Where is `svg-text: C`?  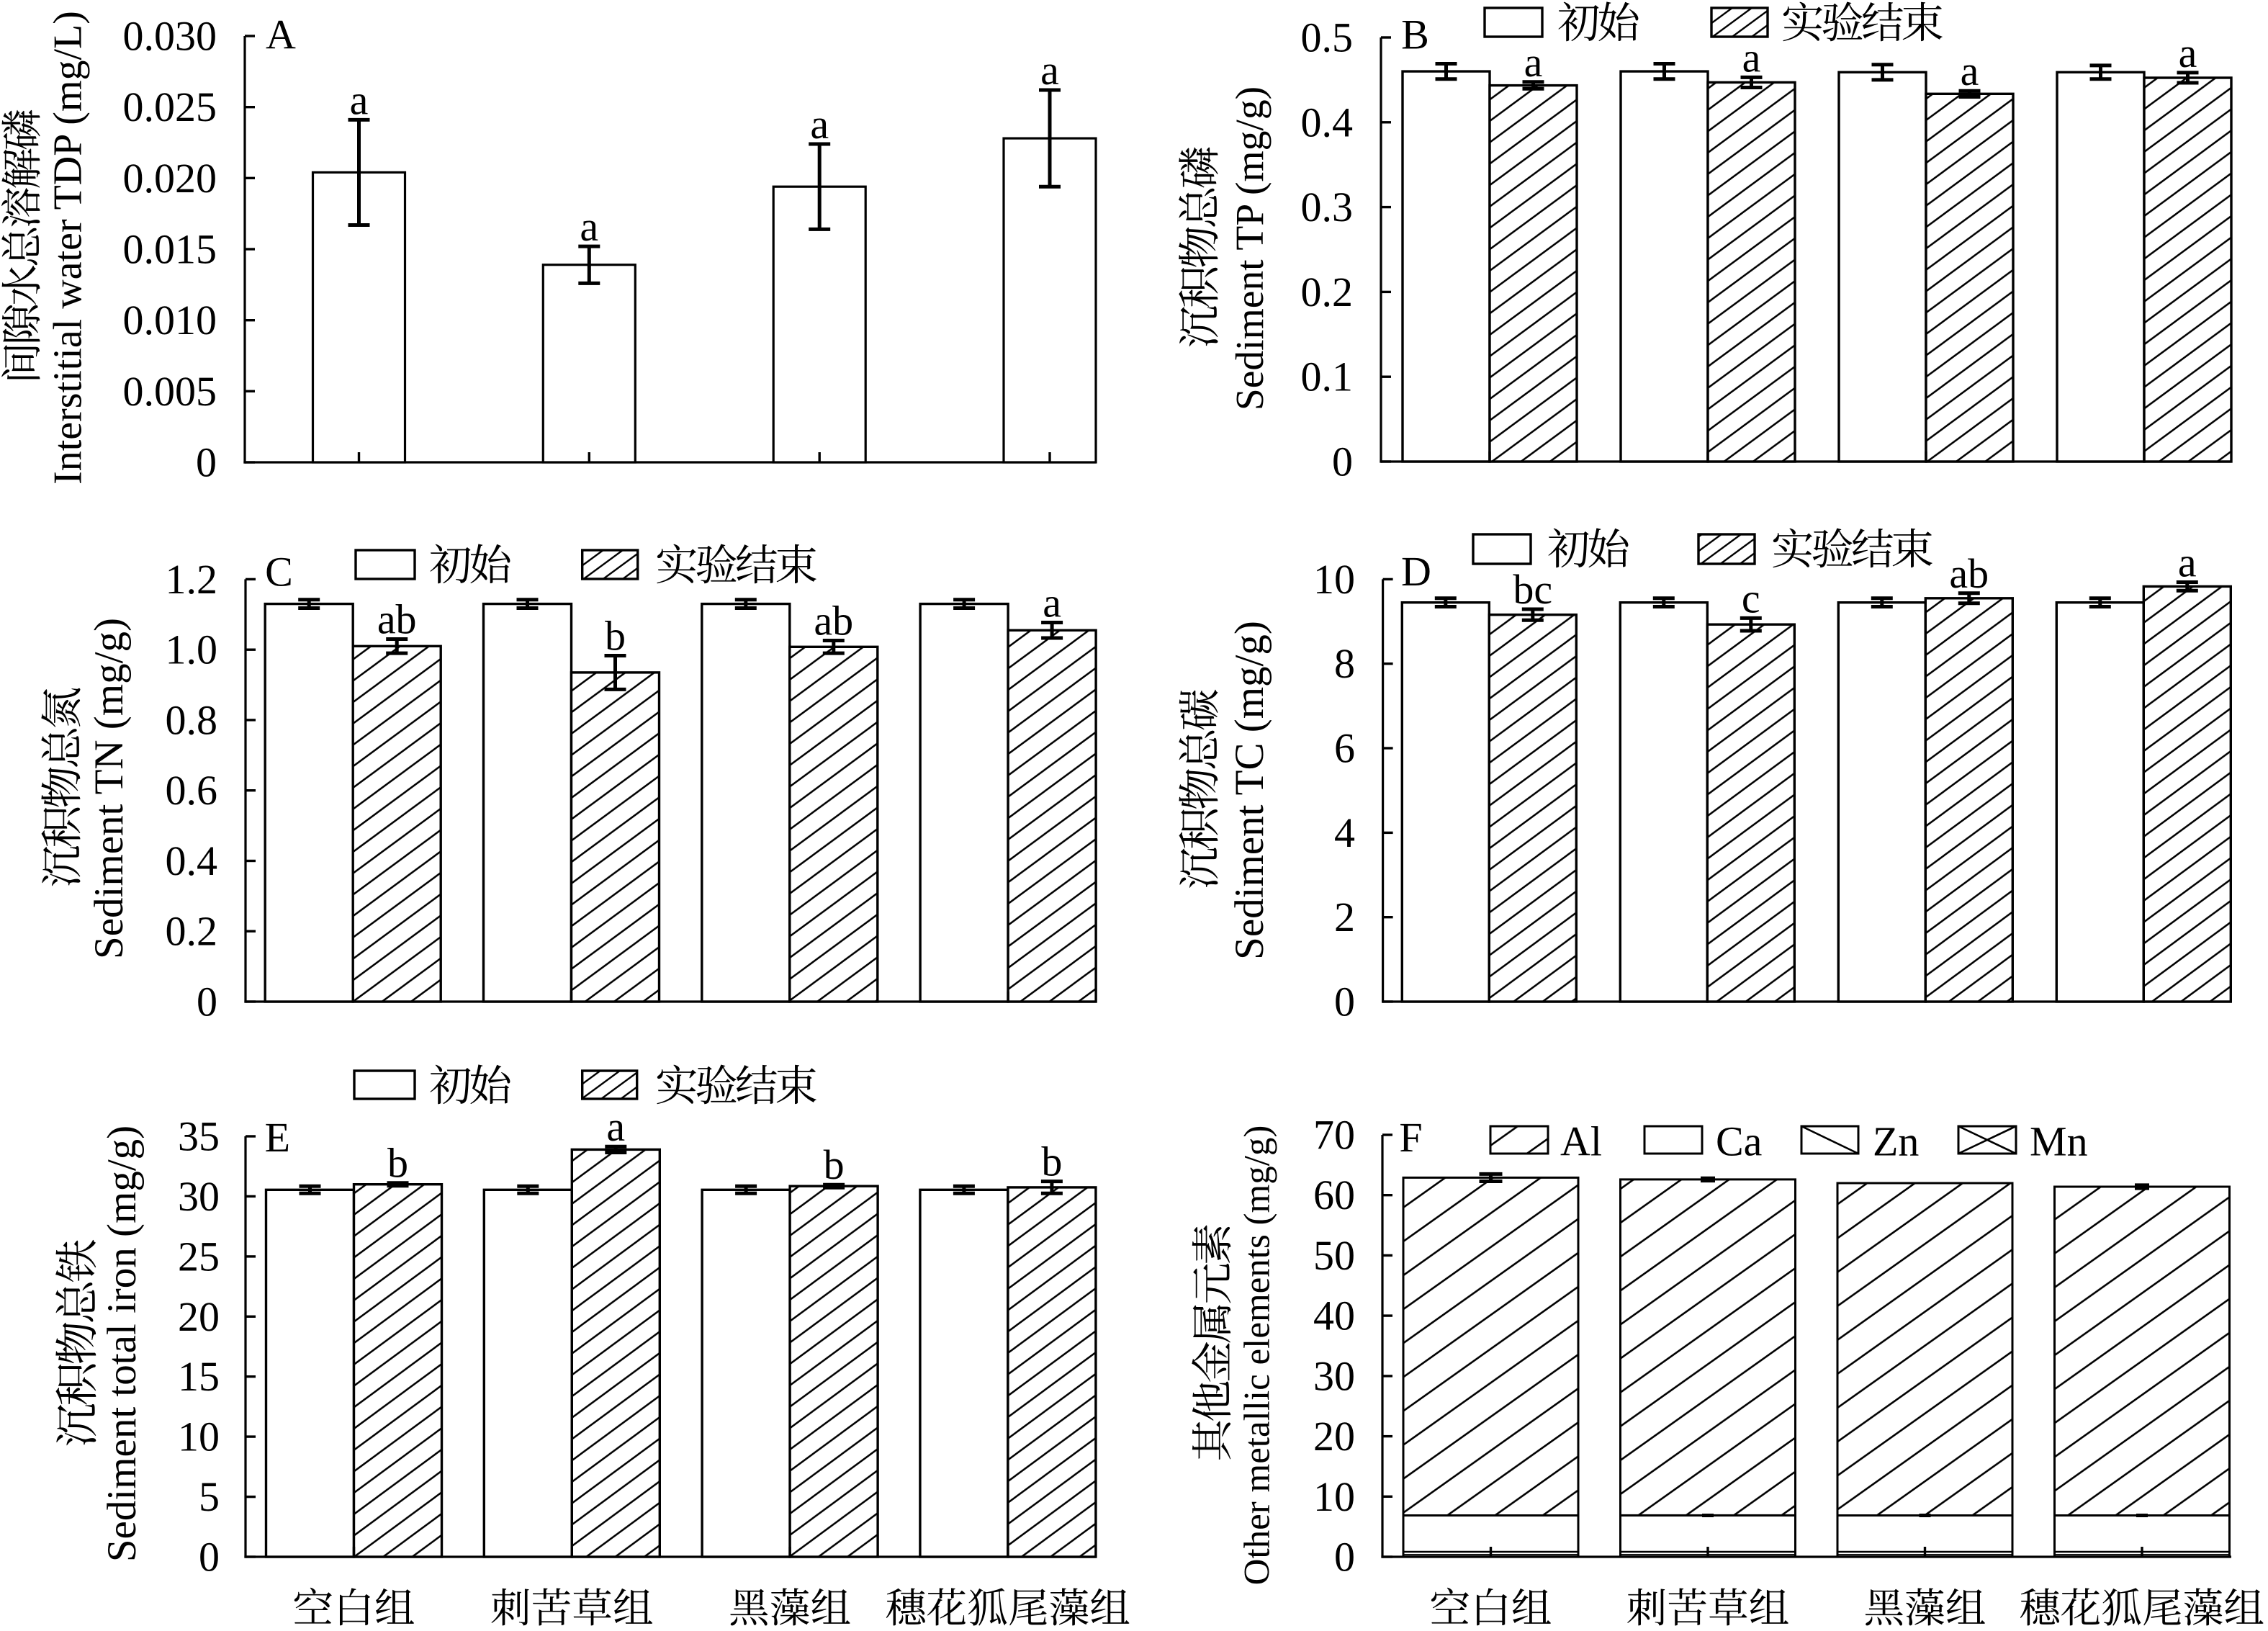 svg-text: C is located at coordinates (279, 572).